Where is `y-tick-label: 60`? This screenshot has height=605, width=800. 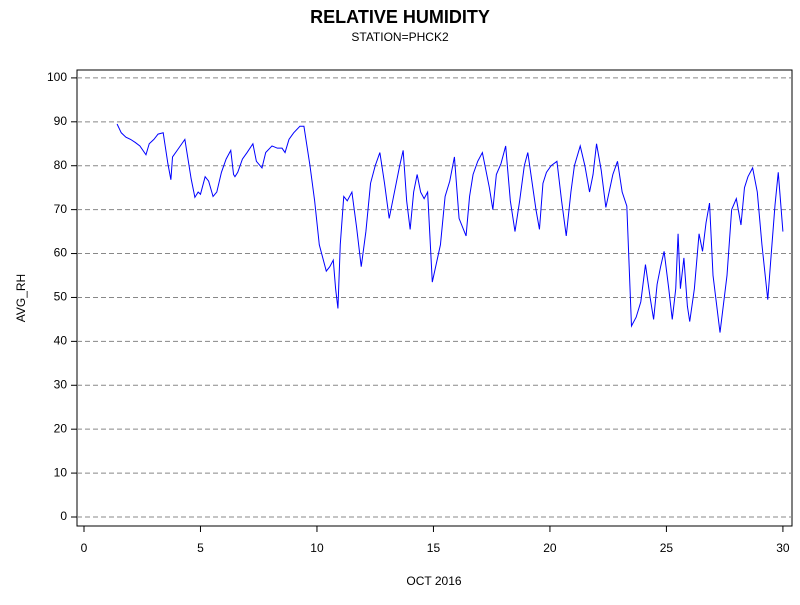 y-tick-label: 60 is located at coordinates (61, 253).